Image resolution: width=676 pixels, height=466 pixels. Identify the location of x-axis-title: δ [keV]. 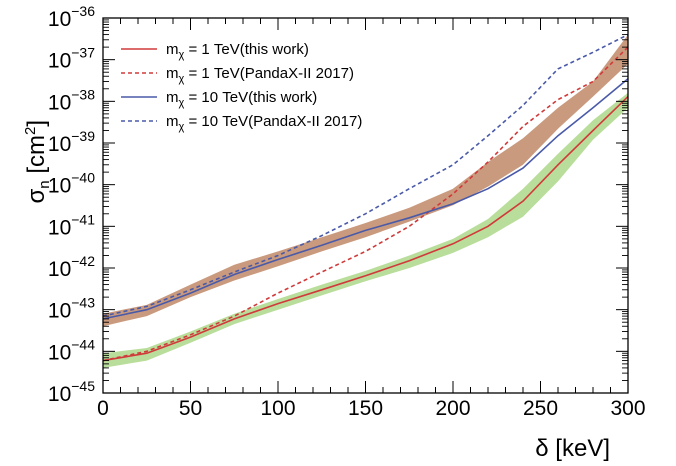
(572, 448).